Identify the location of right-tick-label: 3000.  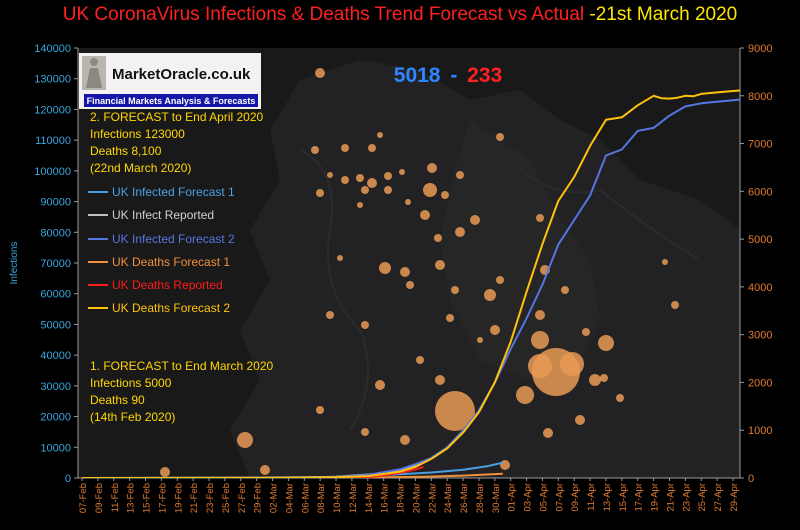
(760, 336).